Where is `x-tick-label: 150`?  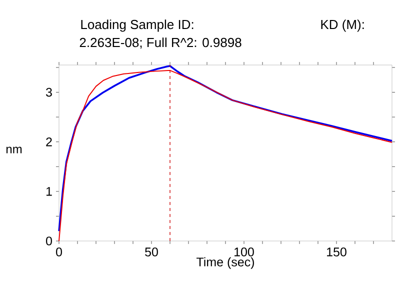
x-tick-label: 150 is located at coordinates (336, 252).